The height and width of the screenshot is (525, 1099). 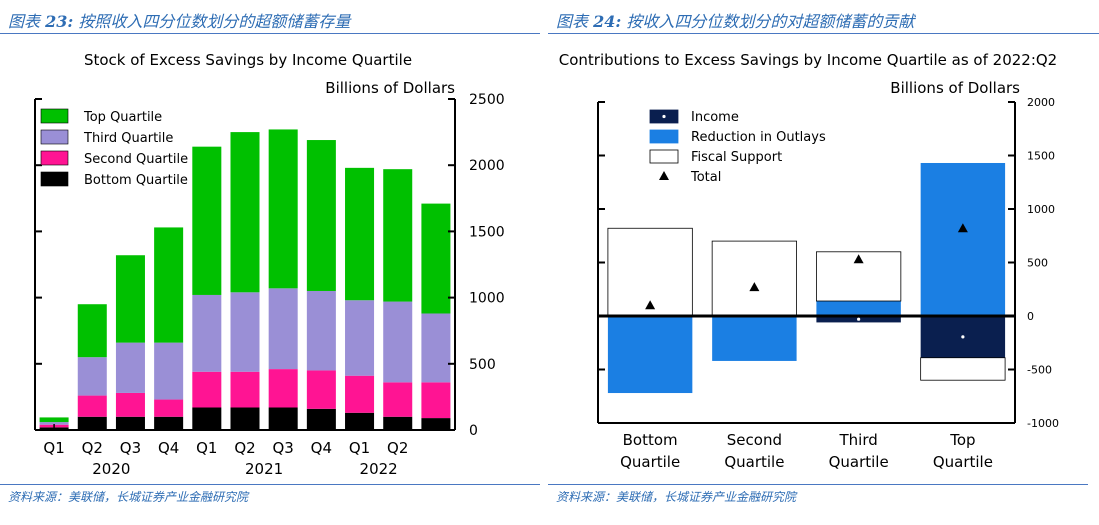 What do you see at coordinates (650, 440) in the screenshot?
I see `x-tick-label: Bottom` at bounding box center [650, 440].